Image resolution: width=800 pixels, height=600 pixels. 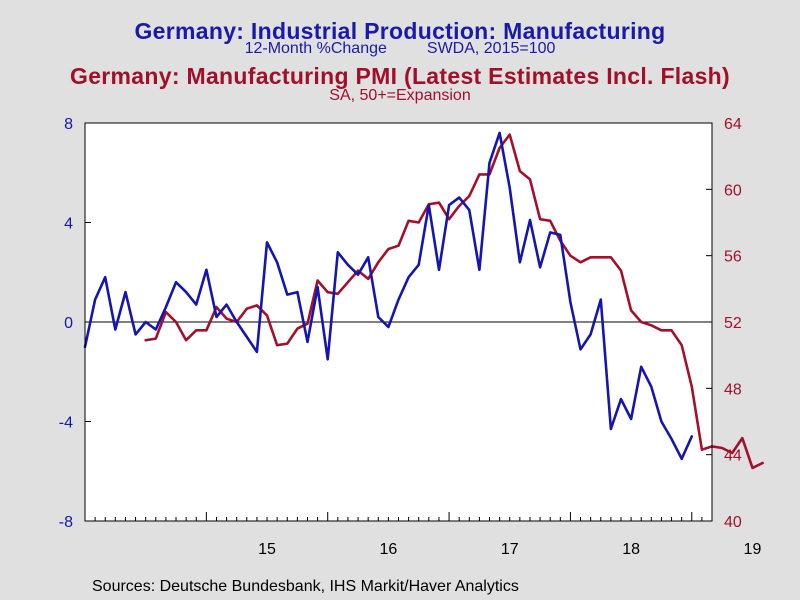 I want to click on chart-subtitle-ip: 12-Month %Change SWDA, 2015=100, so click(x=400, y=49).